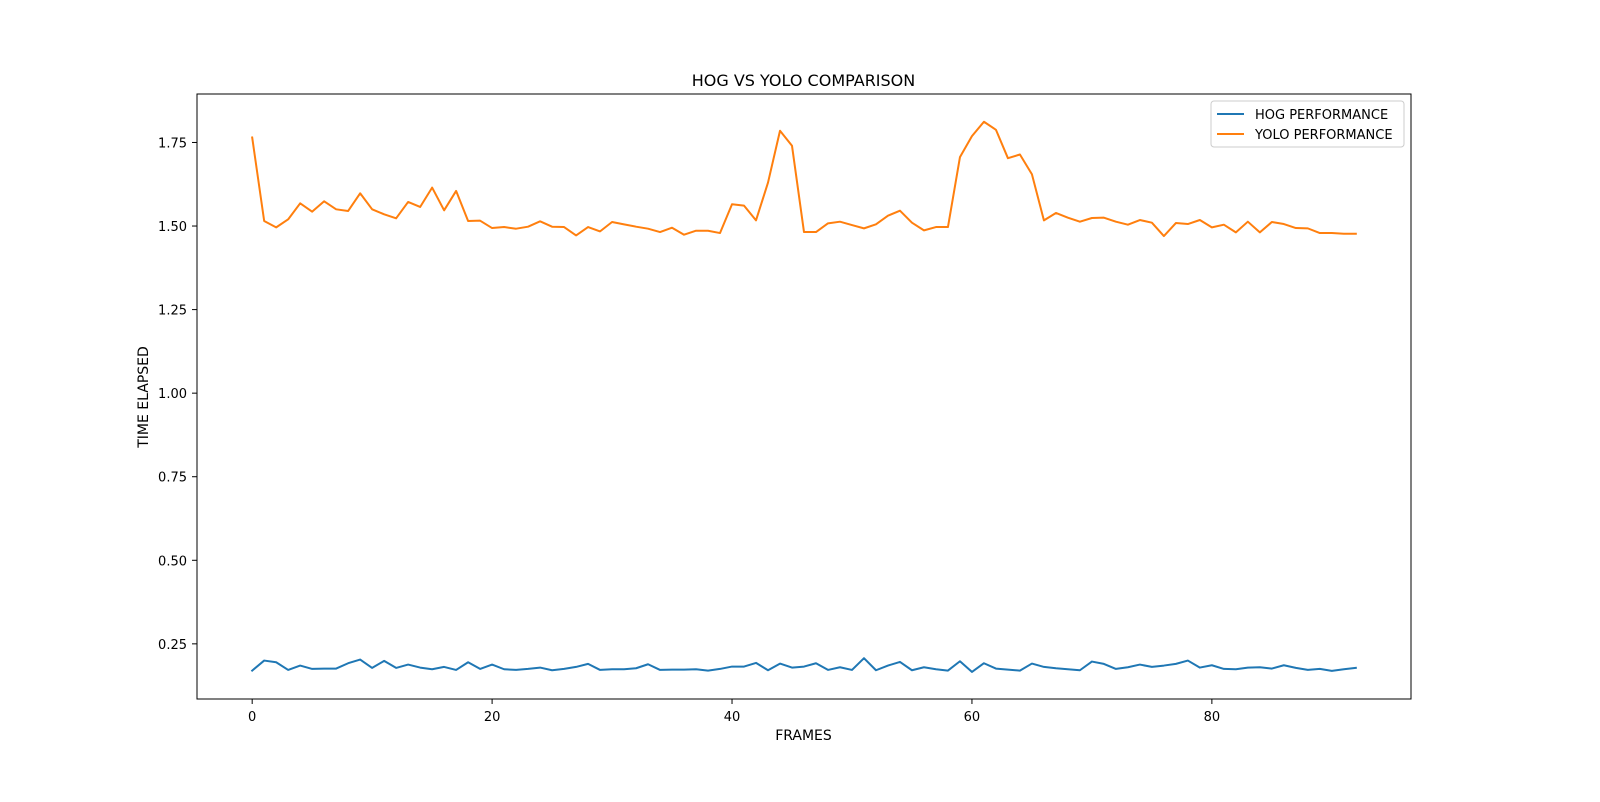 The width and height of the screenshot is (1600, 802). What do you see at coordinates (492, 717) in the screenshot?
I see `x-tick-label: 20` at bounding box center [492, 717].